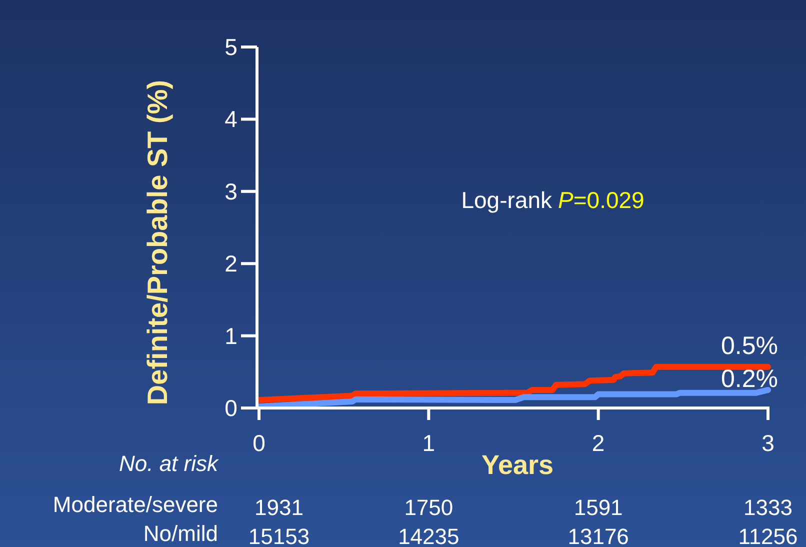 This screenshot has width=806, height=547. What do you see at coordinates (157, 243) in the screenshot?
I see `y-axis-title: Definite/Probable ST (%)` at bounding box center [157, 243].